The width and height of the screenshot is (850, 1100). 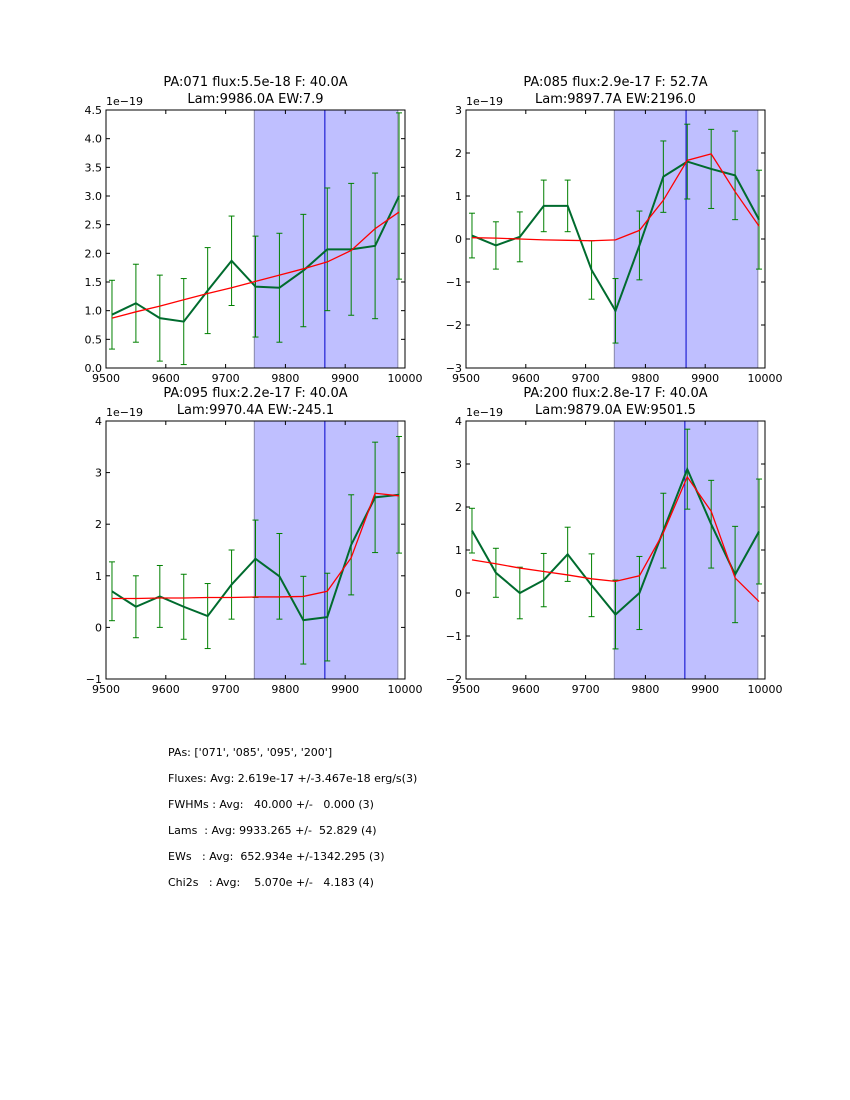 I want to click on y-tick-label: 4.0, so click(x=94, y=139).